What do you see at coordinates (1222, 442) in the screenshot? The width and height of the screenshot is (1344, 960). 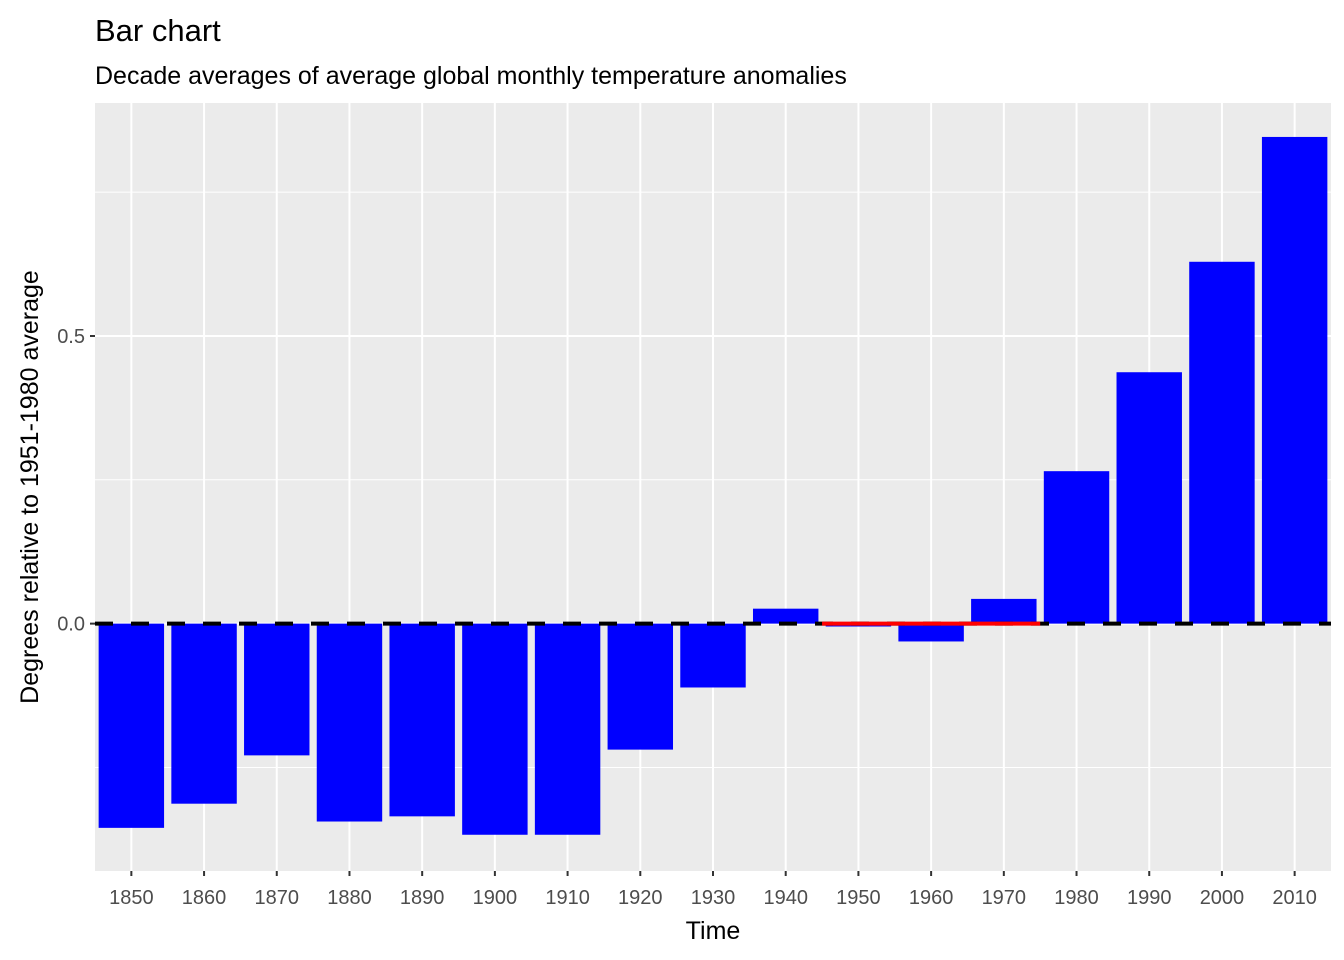 I see `bar-2000` at bounding box center [1222, 442].